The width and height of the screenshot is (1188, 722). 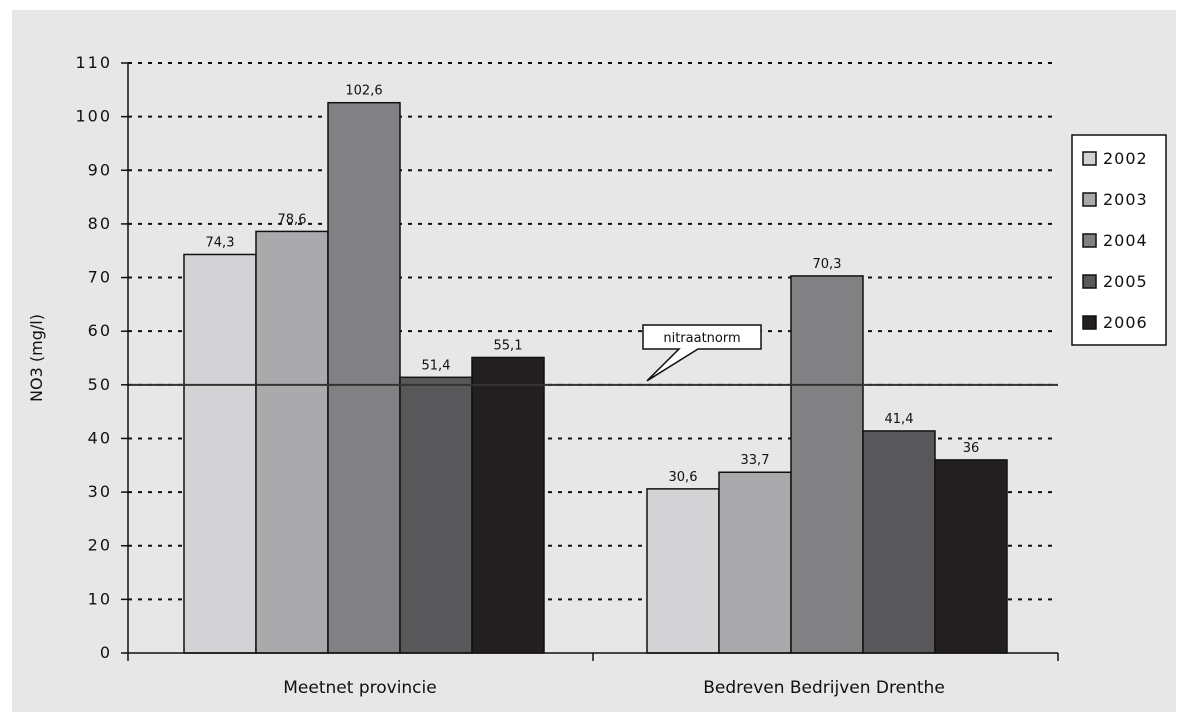 What do you see at coordinates (36, 358) in the screenshot?
I see `y-axis-title: NO3 (mg/l)` at bounding box center [36, 358].